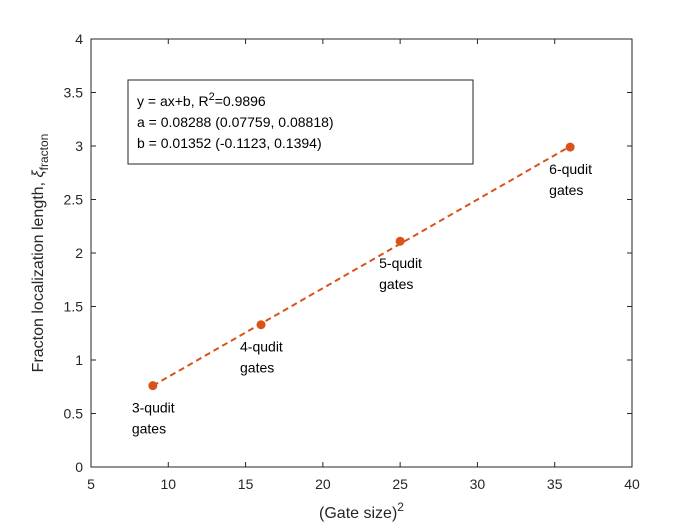  Describe the element at coordinates (74, 414) in the screenshot. I see `y-tick-label: 0.5` at that location.